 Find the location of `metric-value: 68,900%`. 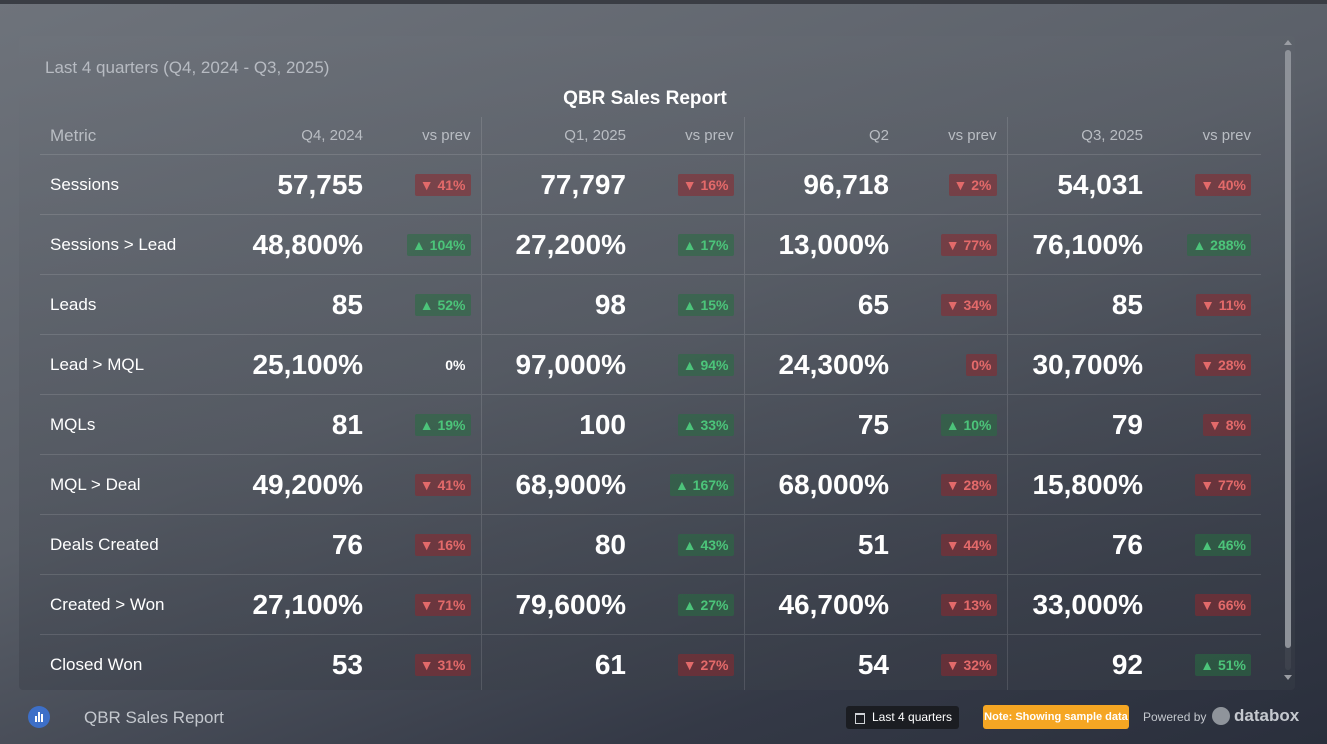

metric-value: 68,900% is located at coordinates (558, 484).